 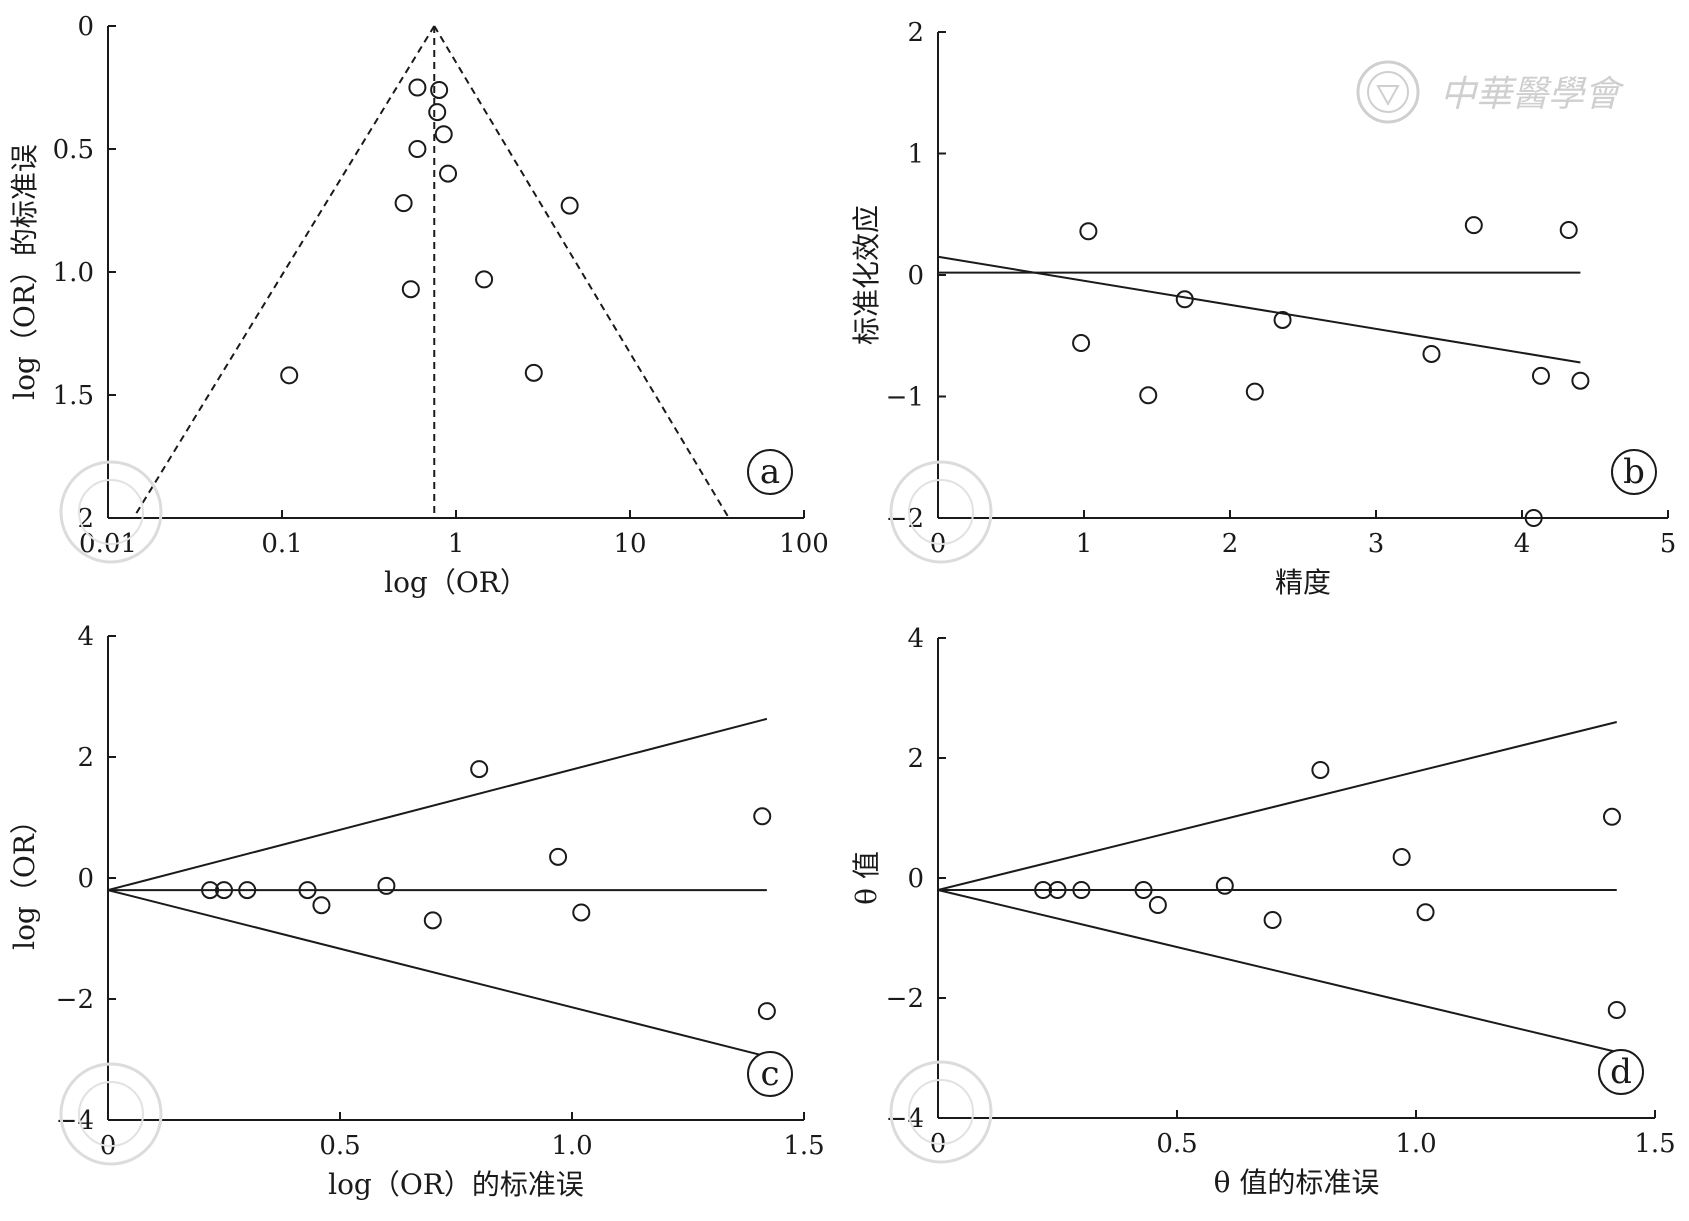 I want to click on x-tick-label: 3, so click(x=1376, y=544).